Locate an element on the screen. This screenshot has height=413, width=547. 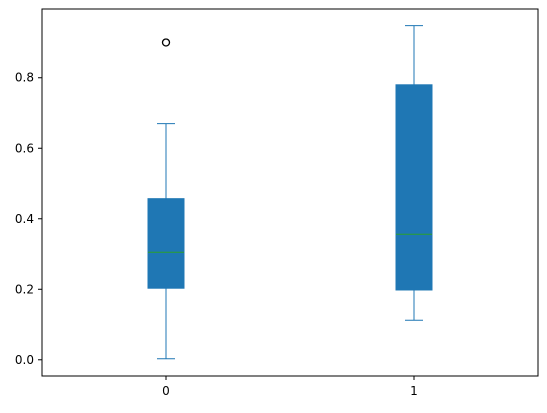
x-tick-label: 1 is located at coordinates (414, 391).